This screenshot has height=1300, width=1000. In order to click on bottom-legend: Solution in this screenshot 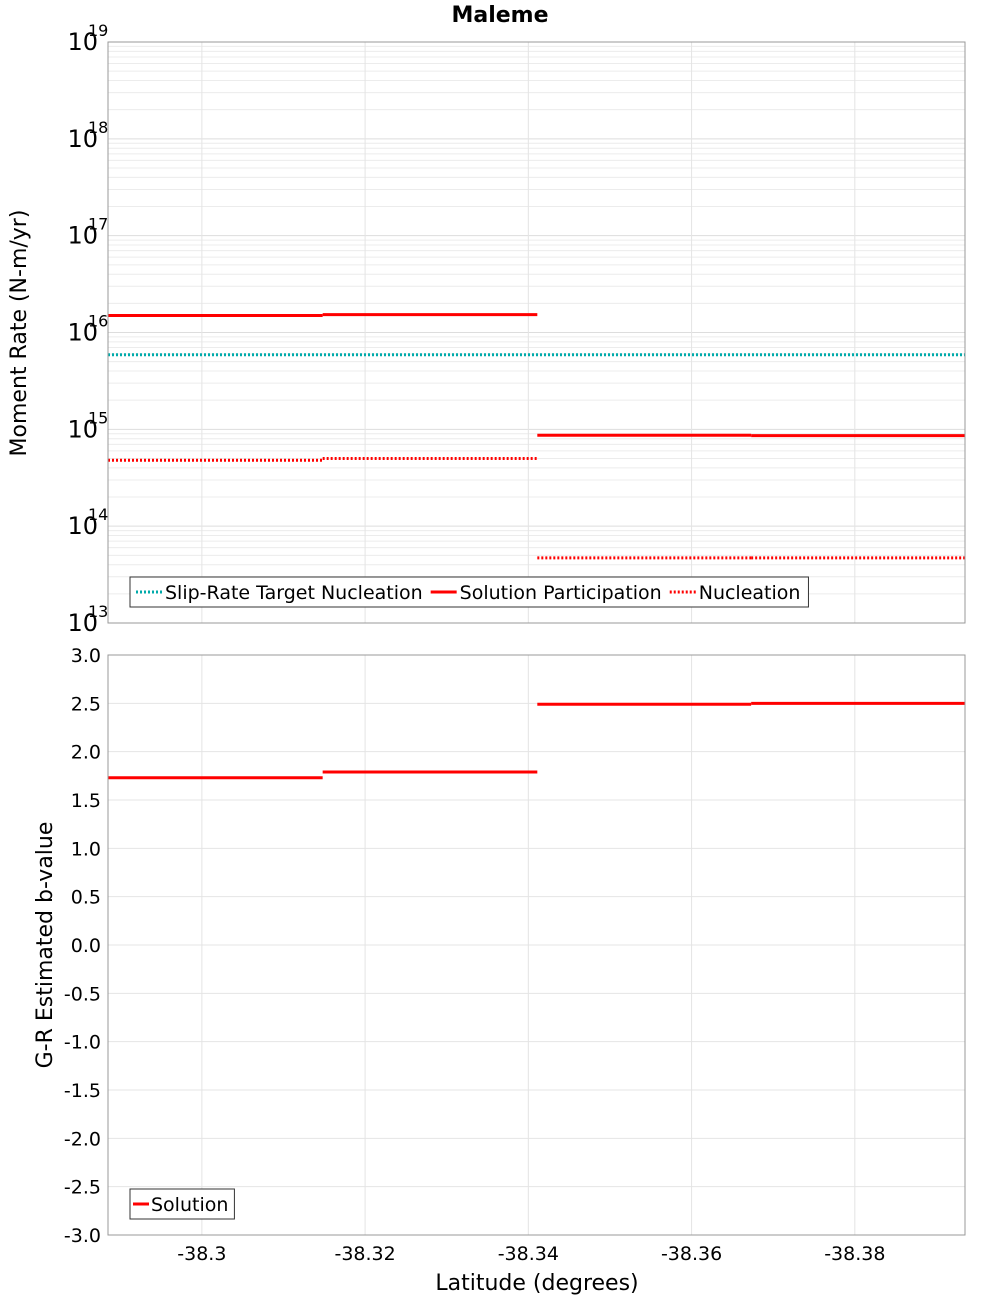, I will do `click(182, 1204)`.